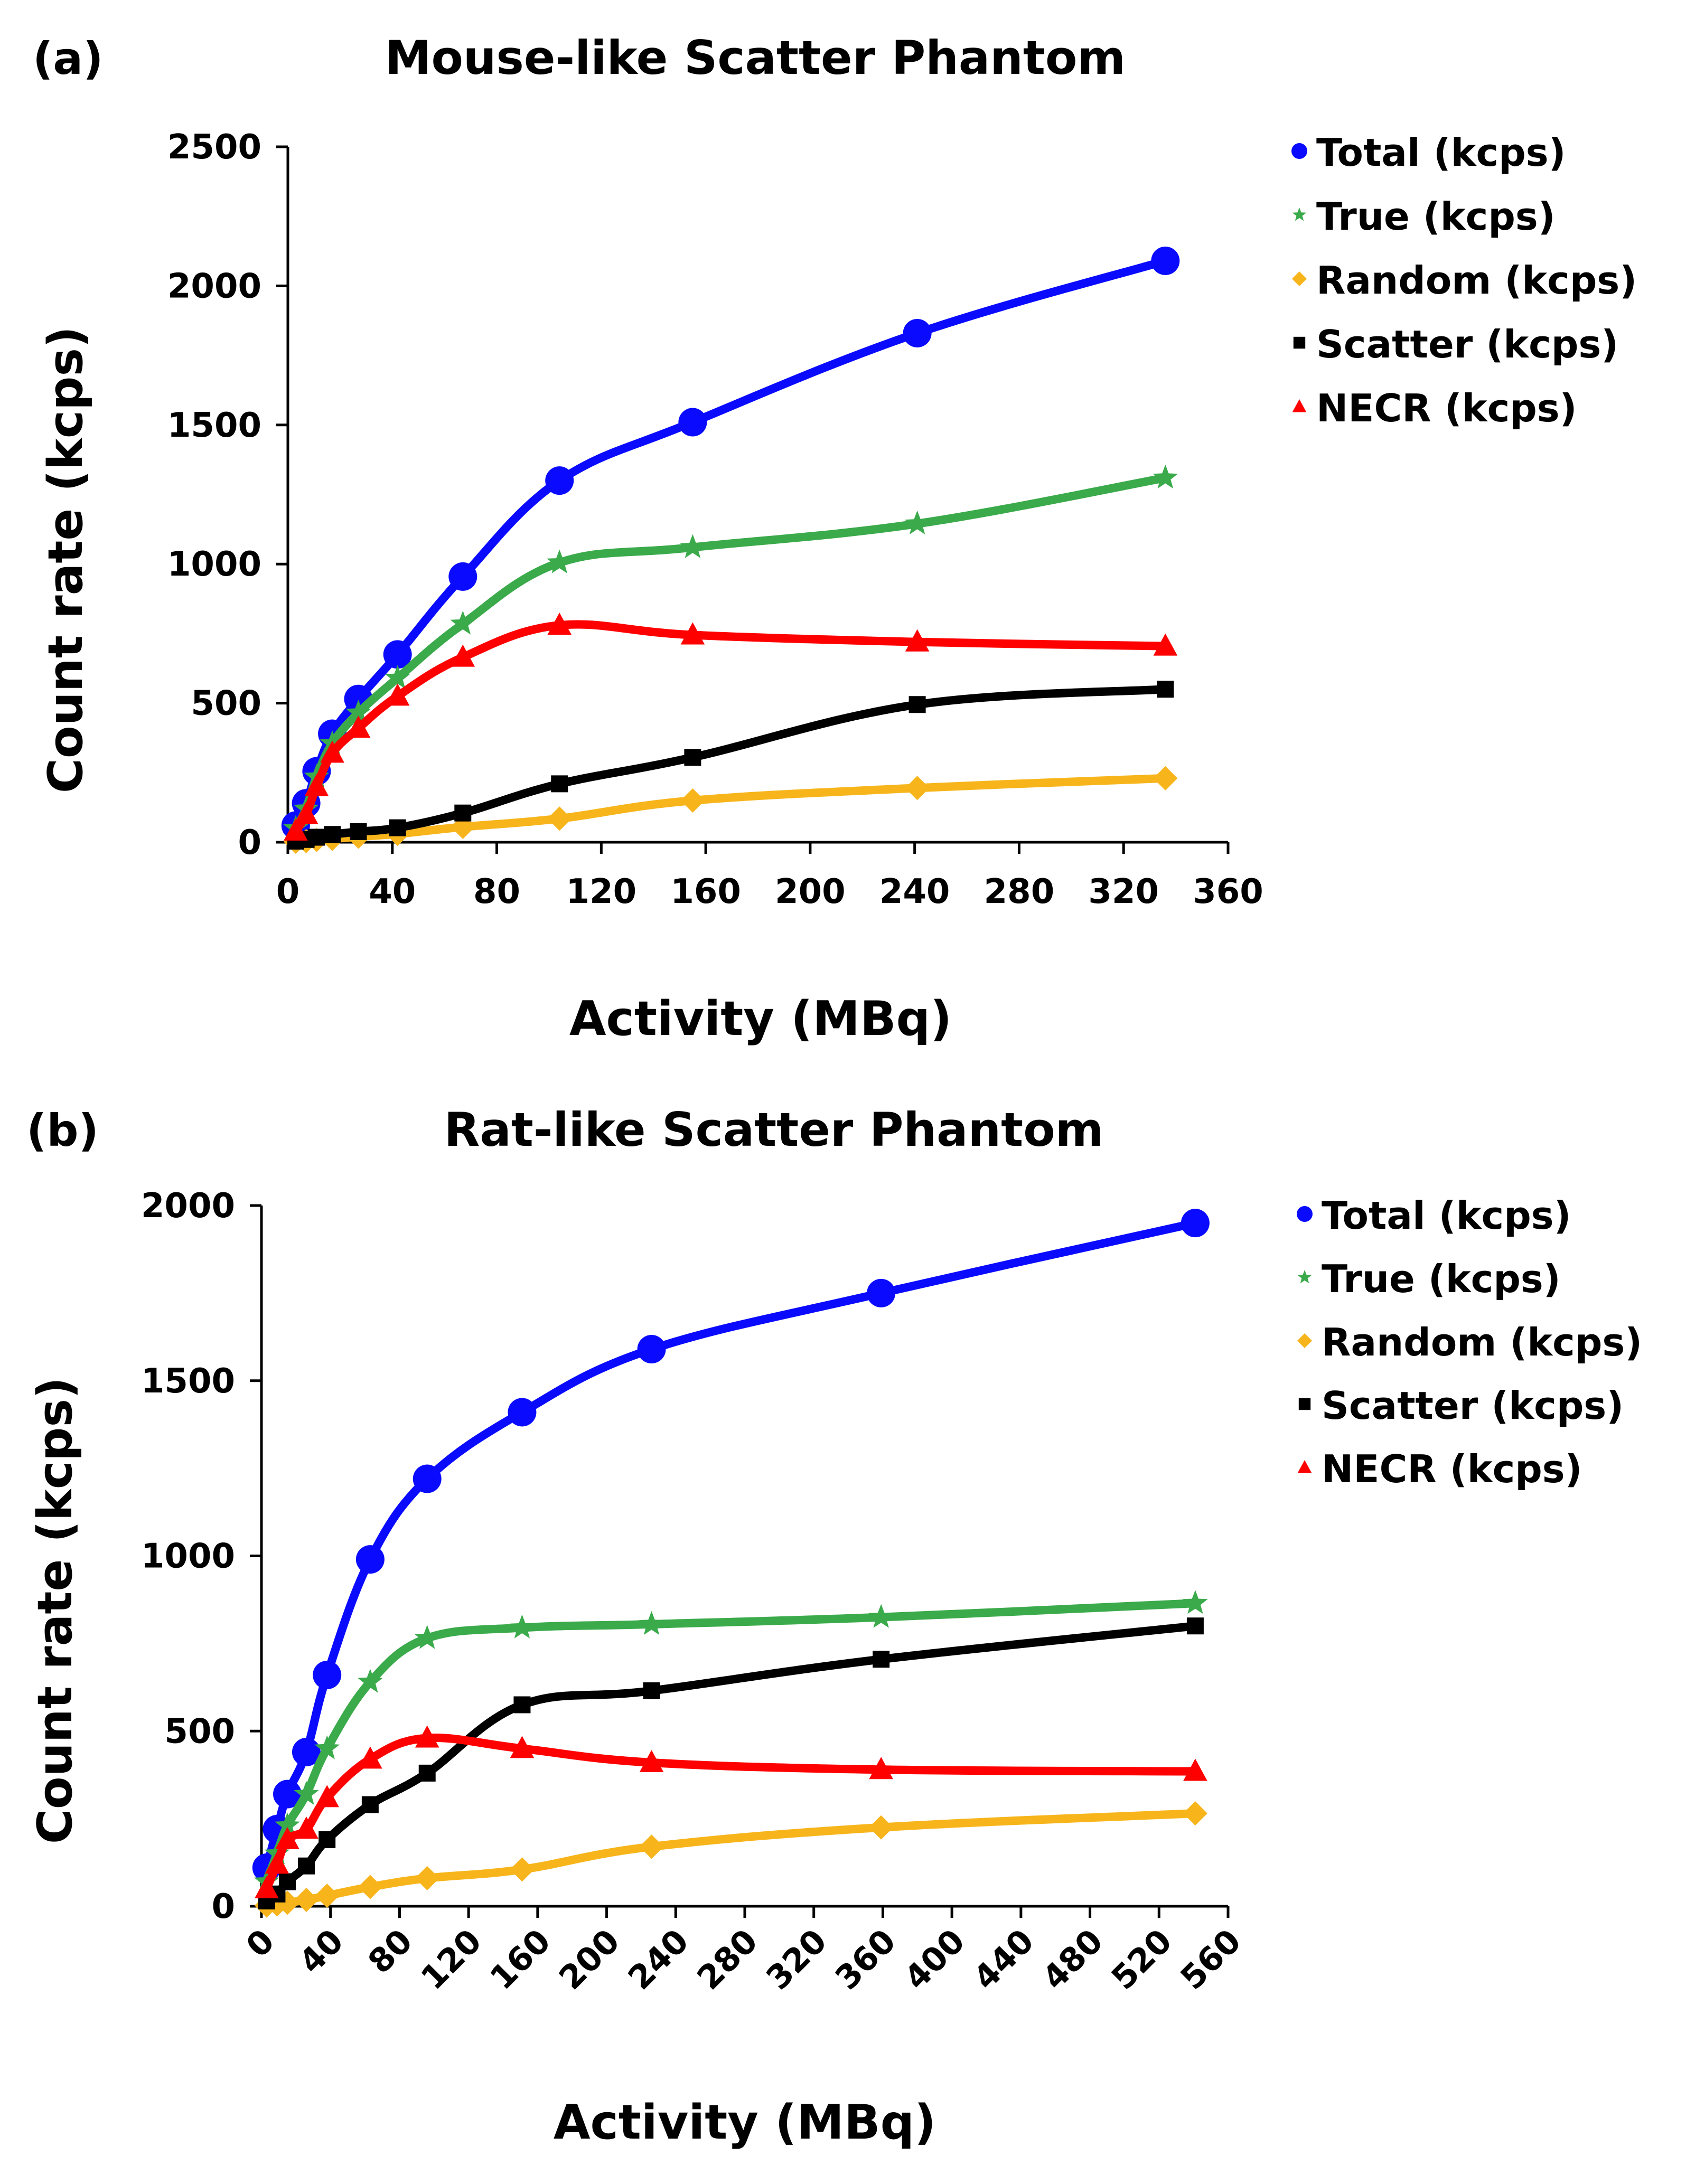 The width and height of the screenshot is (1686, 2184). What do you see at coordinates (322, 1951) in the screenshot?
I see `x-tick-label: 40` at bounding box center [322, 1951].